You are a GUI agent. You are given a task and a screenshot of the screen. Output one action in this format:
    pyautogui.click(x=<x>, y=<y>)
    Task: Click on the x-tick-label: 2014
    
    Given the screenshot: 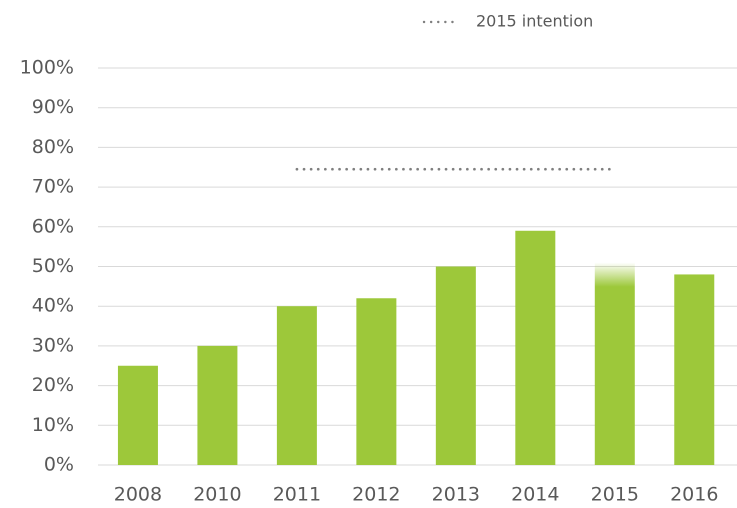 What is the action you would take?
    pyautogui.click(x=535, y=495)
    